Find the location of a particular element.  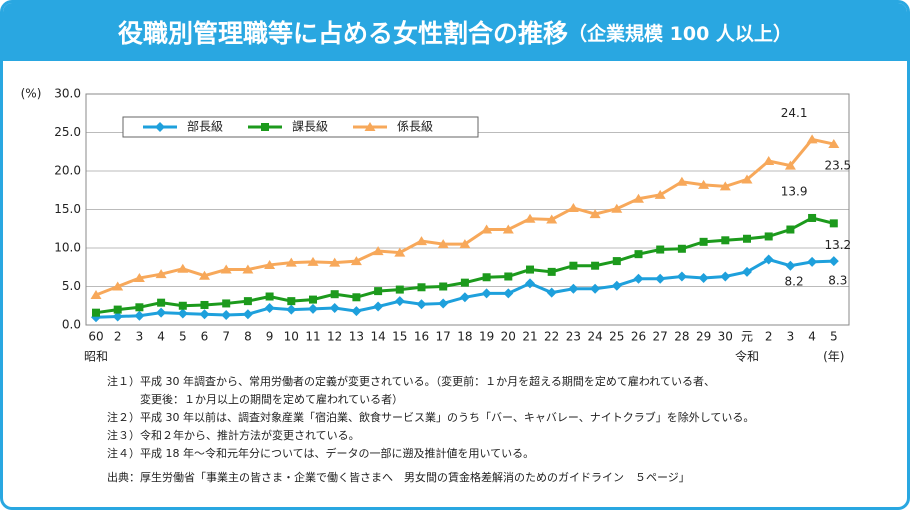

y-tick-label: 15.0 is located at coordinates (67, 209).